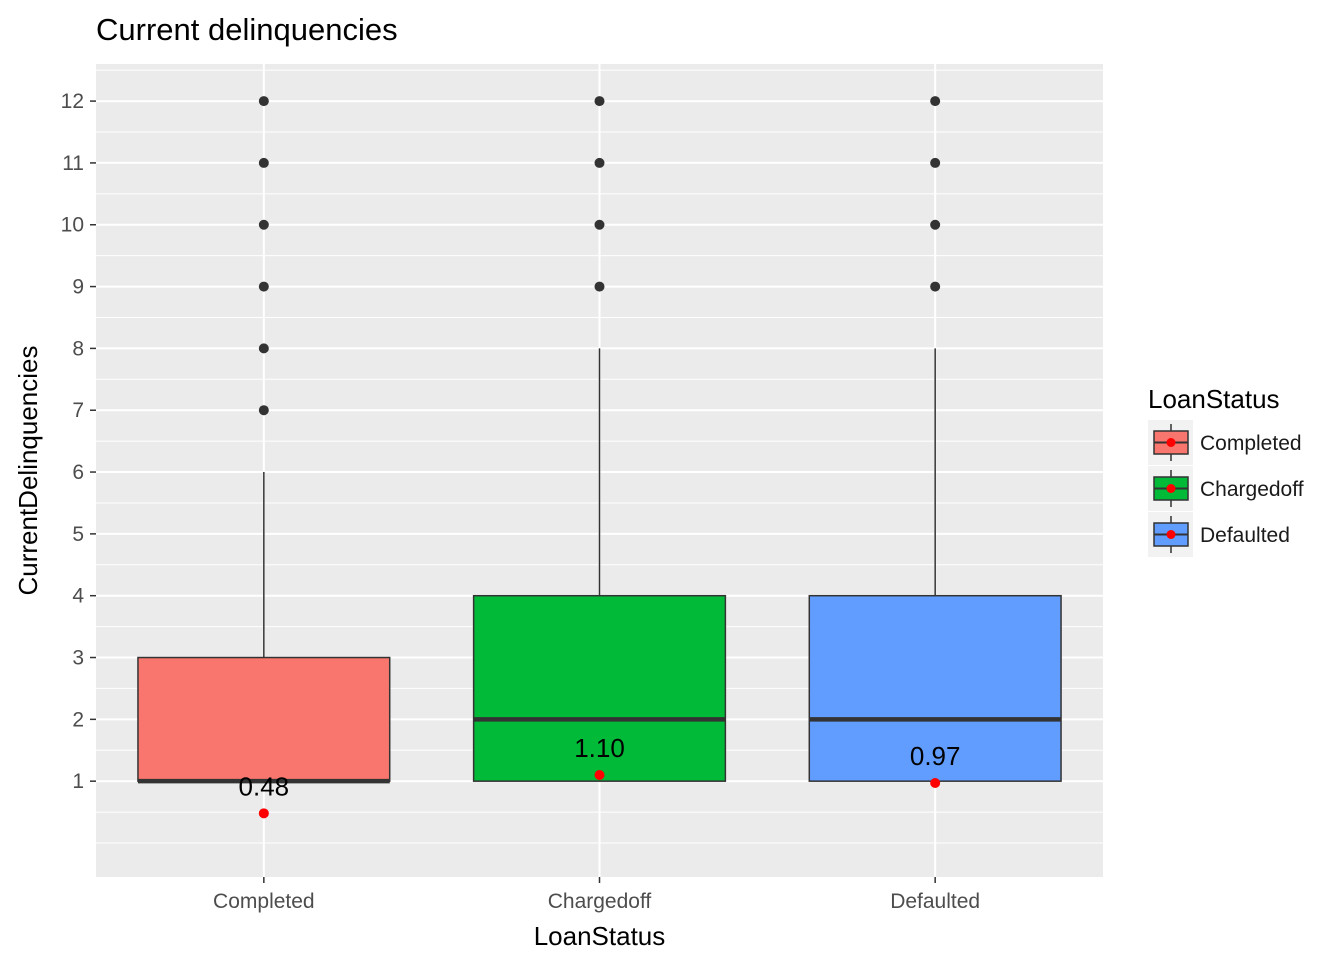  Describe the element at coordinates (1251, 443) in the screenshot. I see `legend-label: Completed` at that location.